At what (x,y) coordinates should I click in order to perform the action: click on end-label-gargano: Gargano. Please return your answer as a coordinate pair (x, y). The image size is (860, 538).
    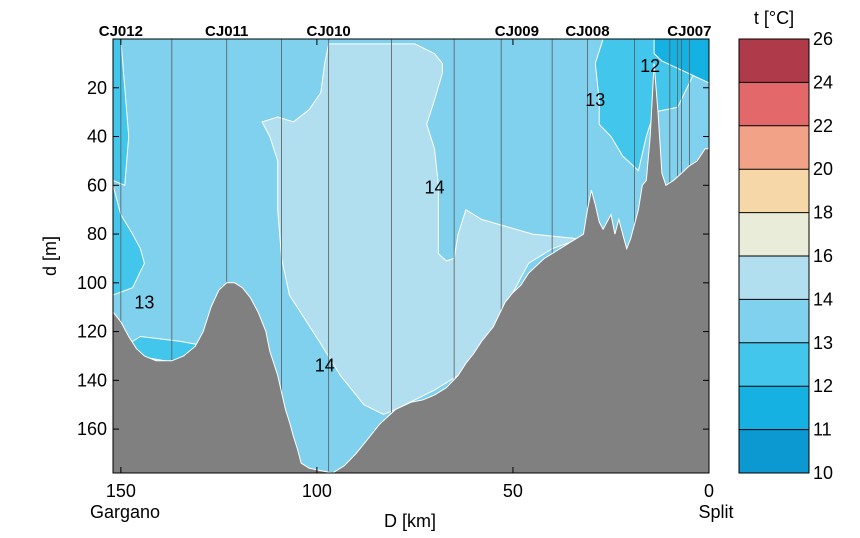
    Looking at the image, I should click on (125, 512).